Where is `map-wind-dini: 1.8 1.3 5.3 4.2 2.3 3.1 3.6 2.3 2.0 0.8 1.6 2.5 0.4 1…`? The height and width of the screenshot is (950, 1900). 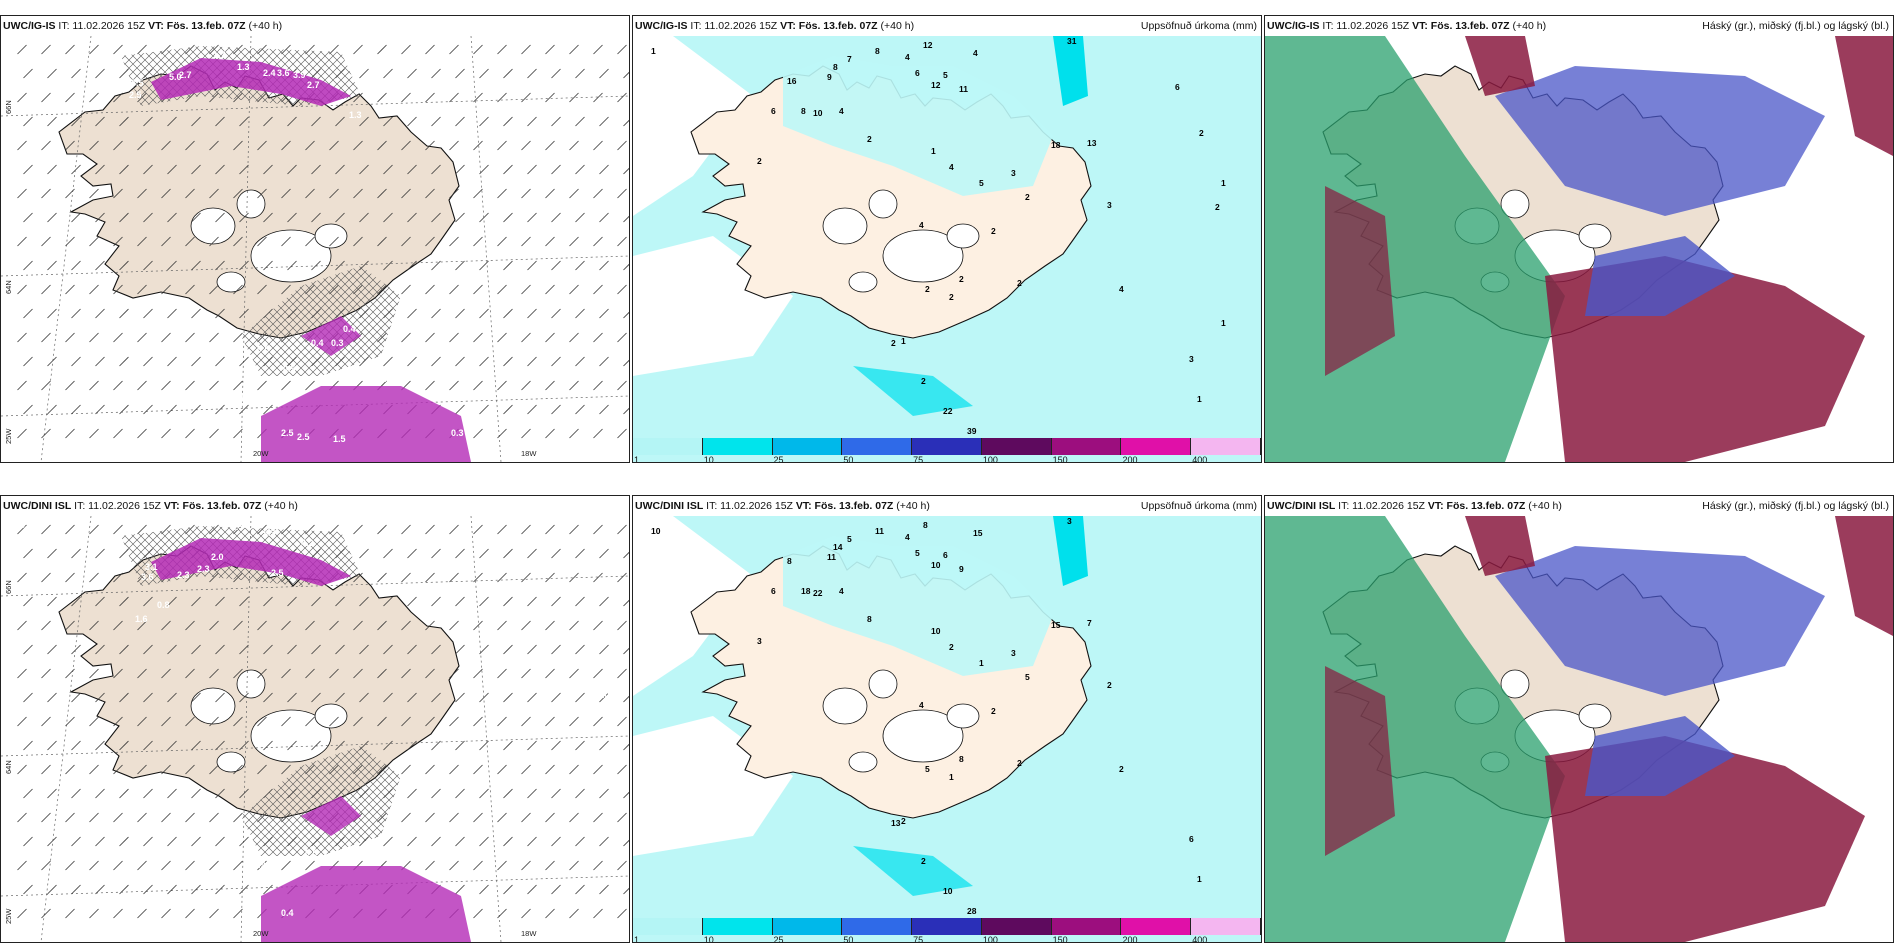
map-wind-dini: 1.8 1.3 5.3 4.2 2.3 3.1 3.6 2.3 2.0 0.8 1.6 2.5 0.4 1… is located at coordinates (315, 729).